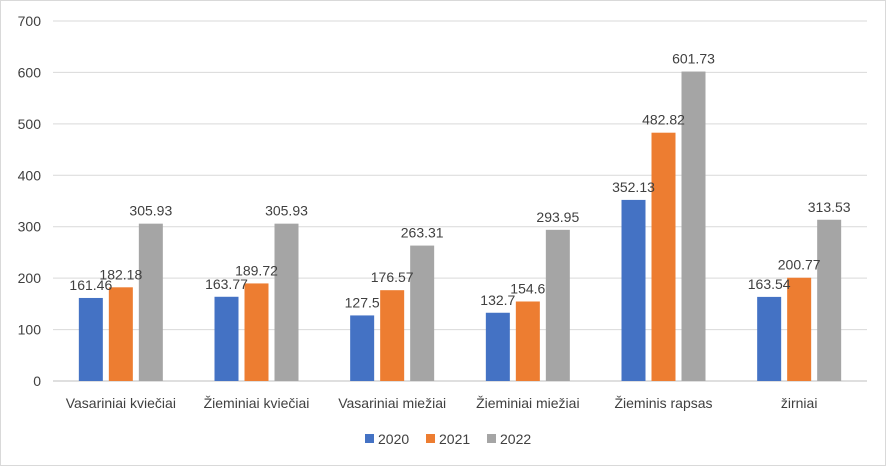 The height and width of the screenshot is (466, 886). I want to click on y-tick-label: 500, so click(30, 124).